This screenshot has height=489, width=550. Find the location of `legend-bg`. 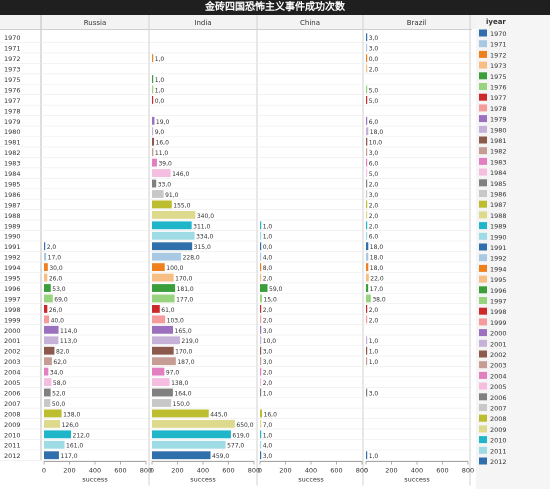

legend-bg is located at coordinates (513, 252).